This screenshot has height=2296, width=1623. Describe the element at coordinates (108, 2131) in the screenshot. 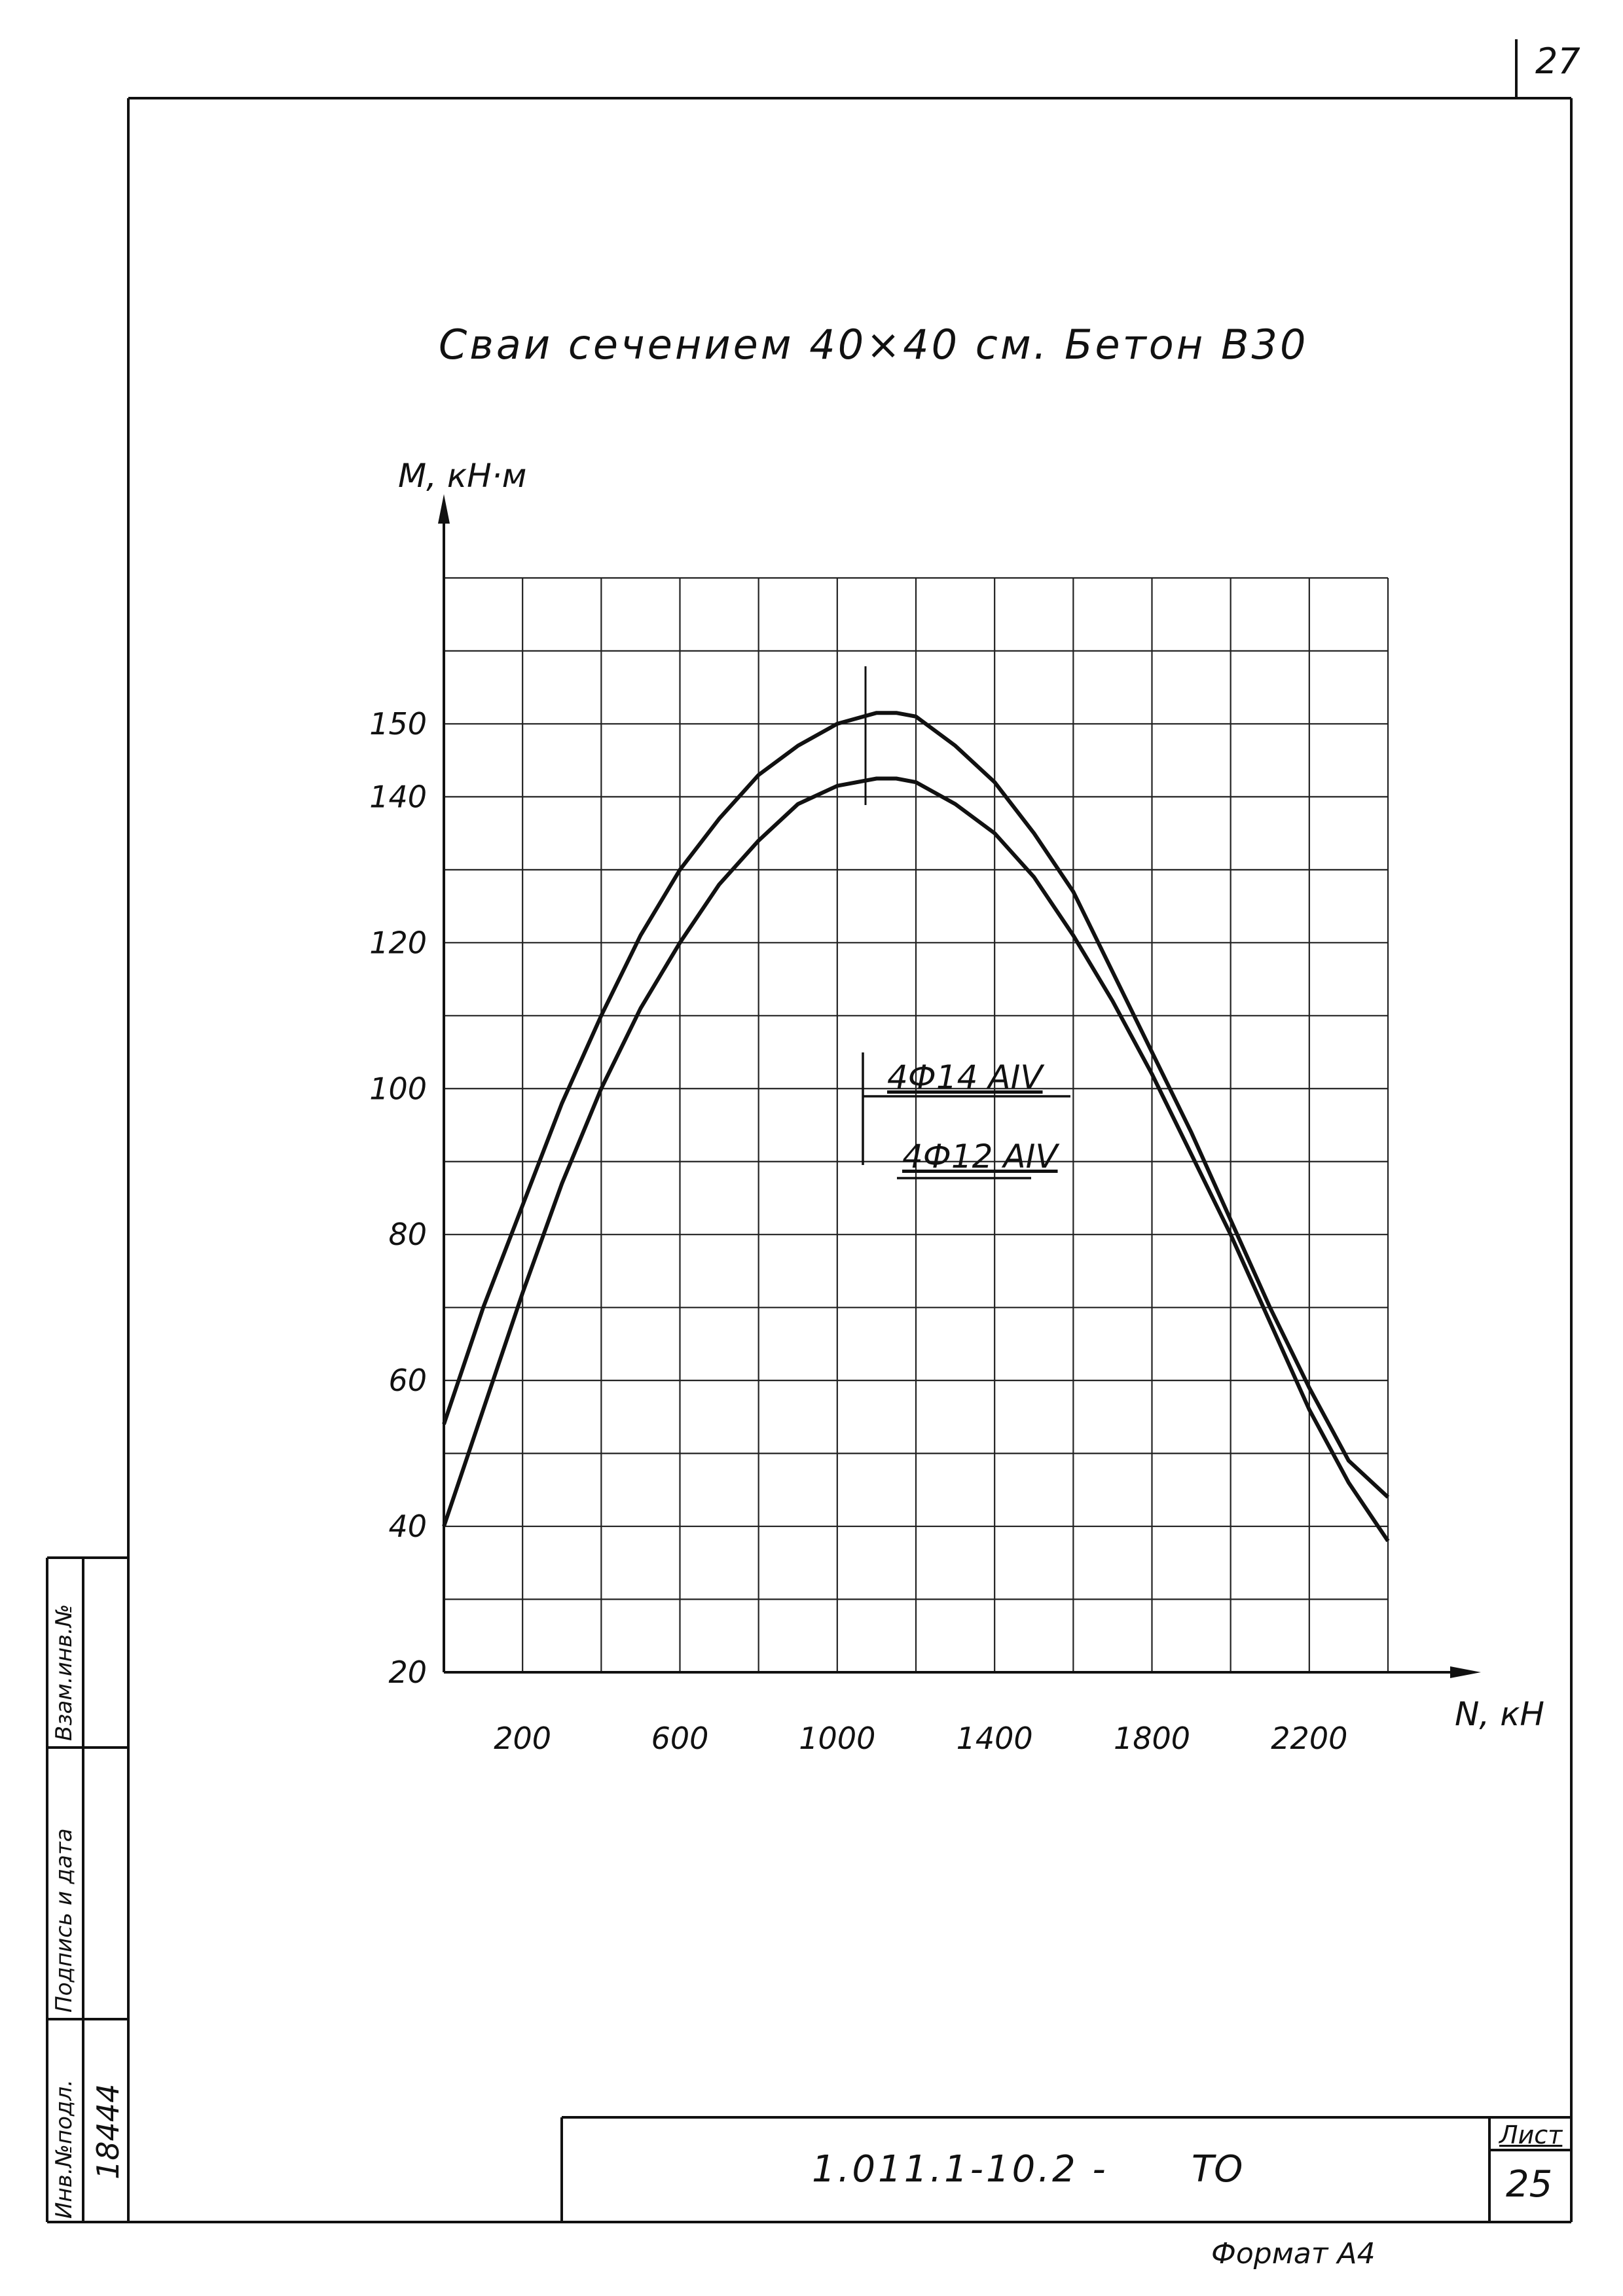

I see `inv-value: 18444` at that location.